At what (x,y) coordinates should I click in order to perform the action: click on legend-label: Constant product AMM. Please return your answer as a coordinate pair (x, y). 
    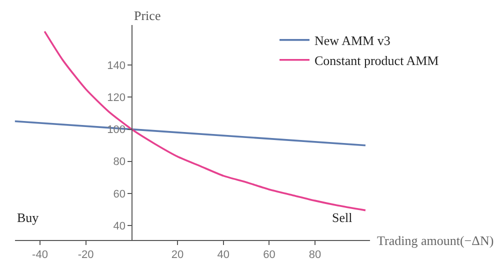
    Looking at the image, I should click on (377, 60).